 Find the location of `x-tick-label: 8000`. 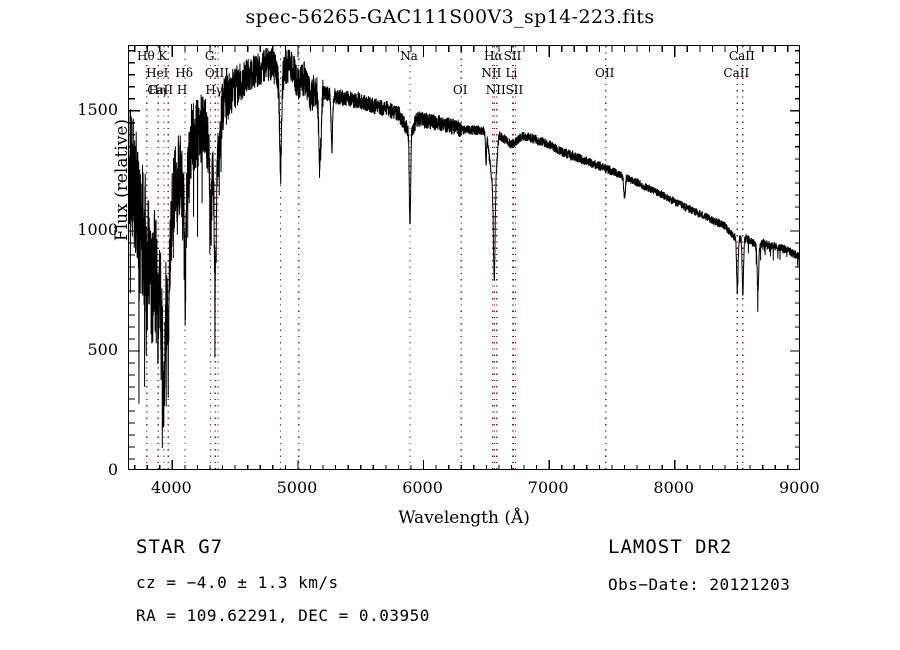

x-tick-label: 8000 is located at coordinates (674, 487).